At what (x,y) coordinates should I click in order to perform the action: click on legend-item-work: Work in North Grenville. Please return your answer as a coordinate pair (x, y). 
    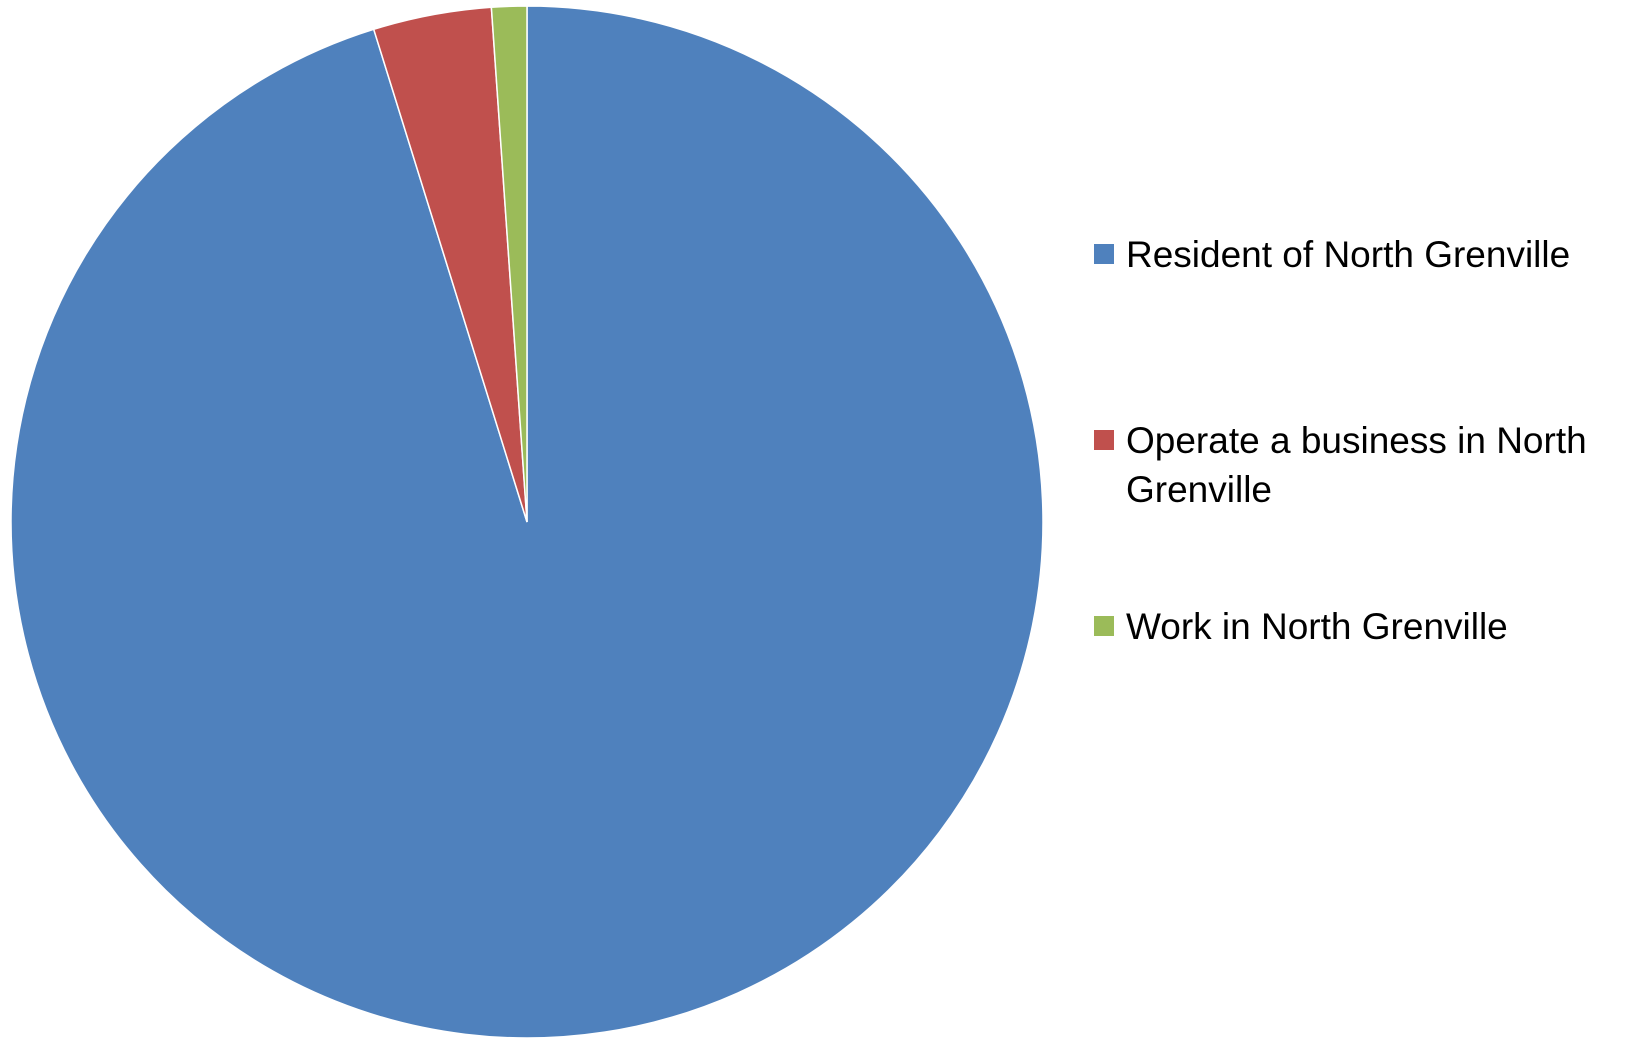
    Looking at the image, I should click on (1350, 626).